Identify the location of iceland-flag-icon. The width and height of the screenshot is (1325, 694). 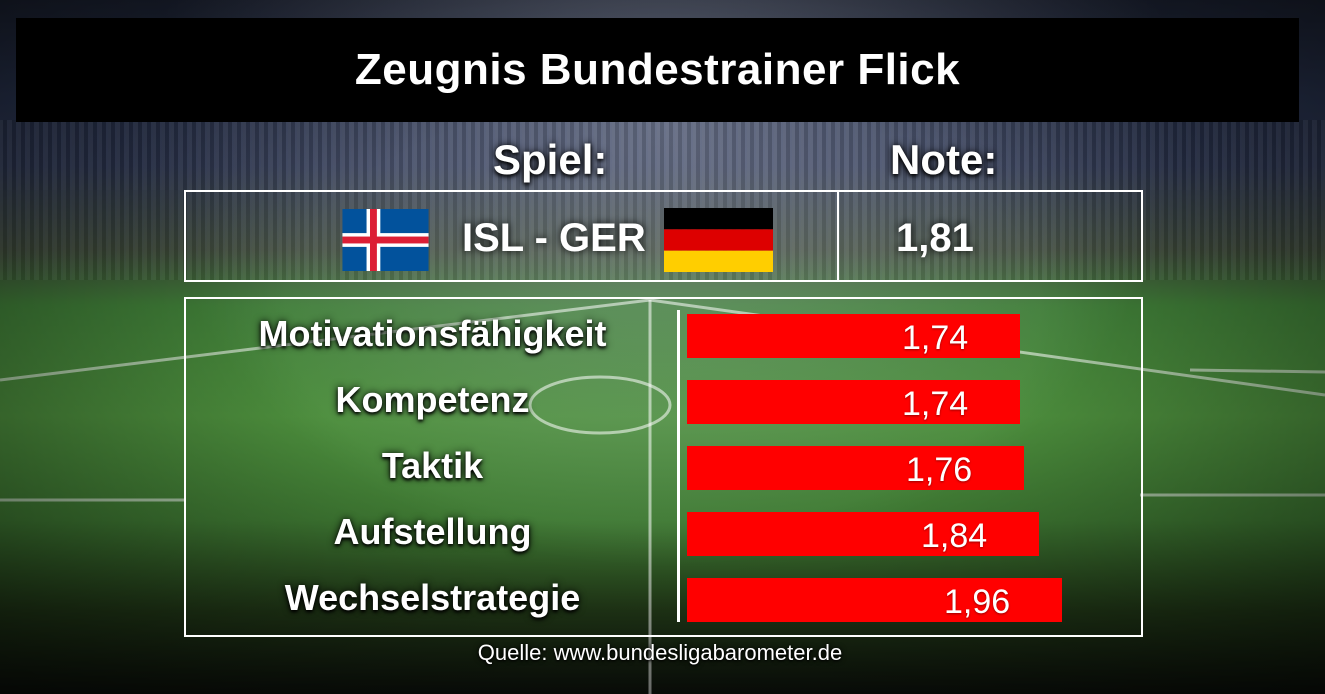
(385, 240).